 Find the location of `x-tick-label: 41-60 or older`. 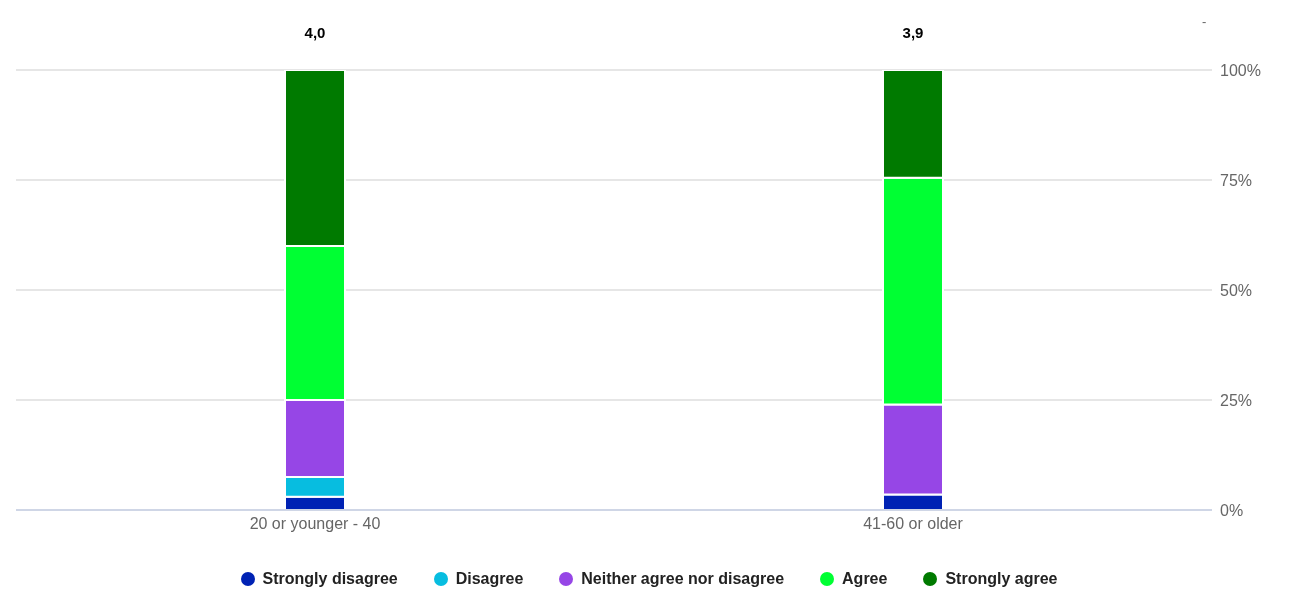

x-tick-label: 41-60 or older is located at coordinates (913, 524).